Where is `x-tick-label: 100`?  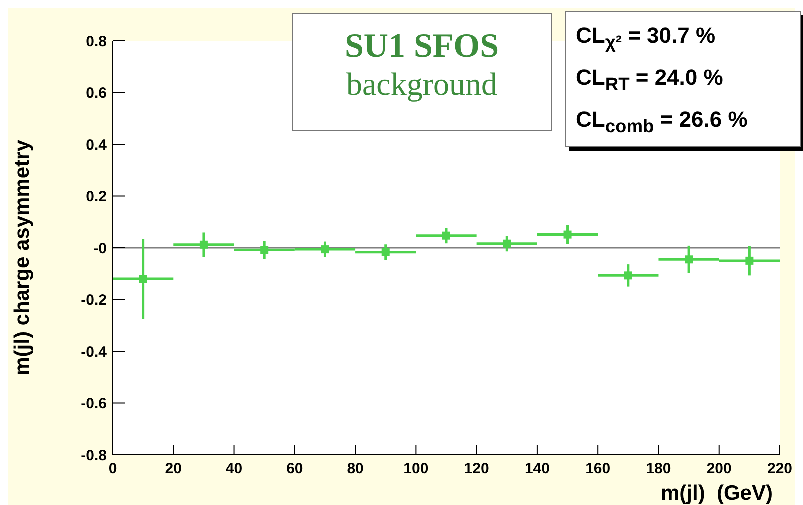 x-tick-label: 100 is located at coordinates (416, 469).